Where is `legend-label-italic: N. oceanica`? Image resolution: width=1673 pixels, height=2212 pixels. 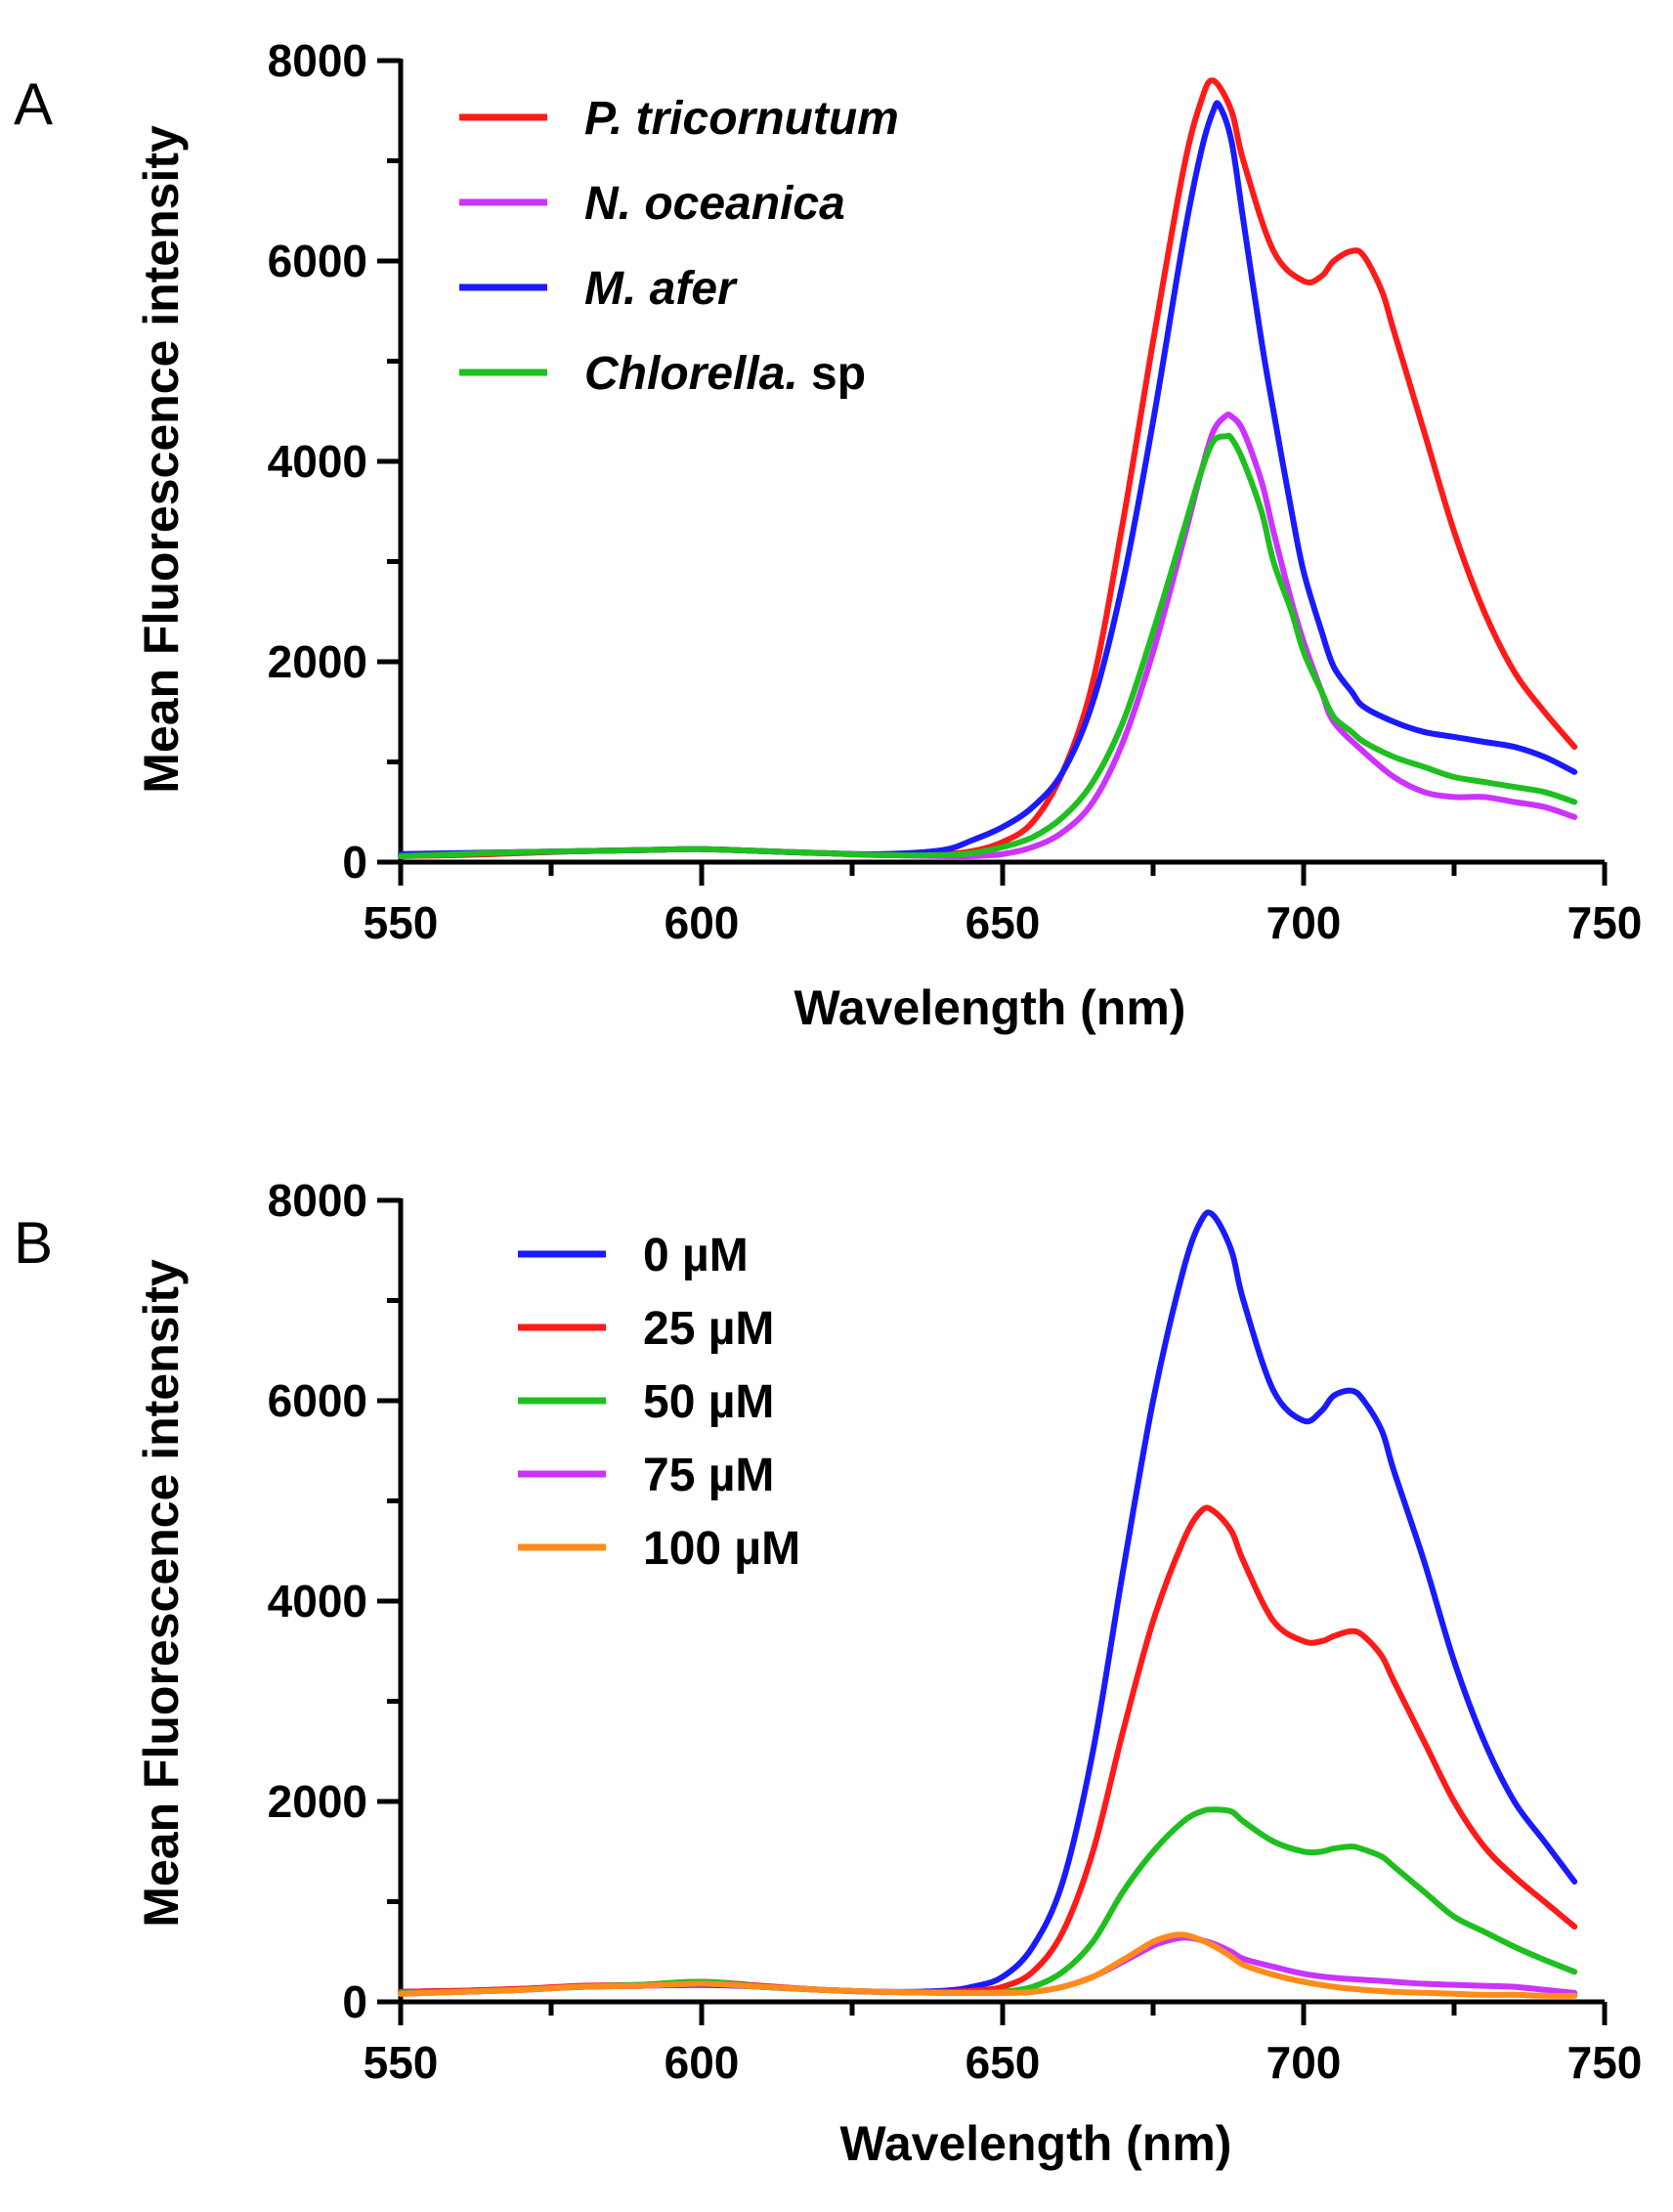 legend-label-italic: N. oceanica is located at coordinates (714, 204).